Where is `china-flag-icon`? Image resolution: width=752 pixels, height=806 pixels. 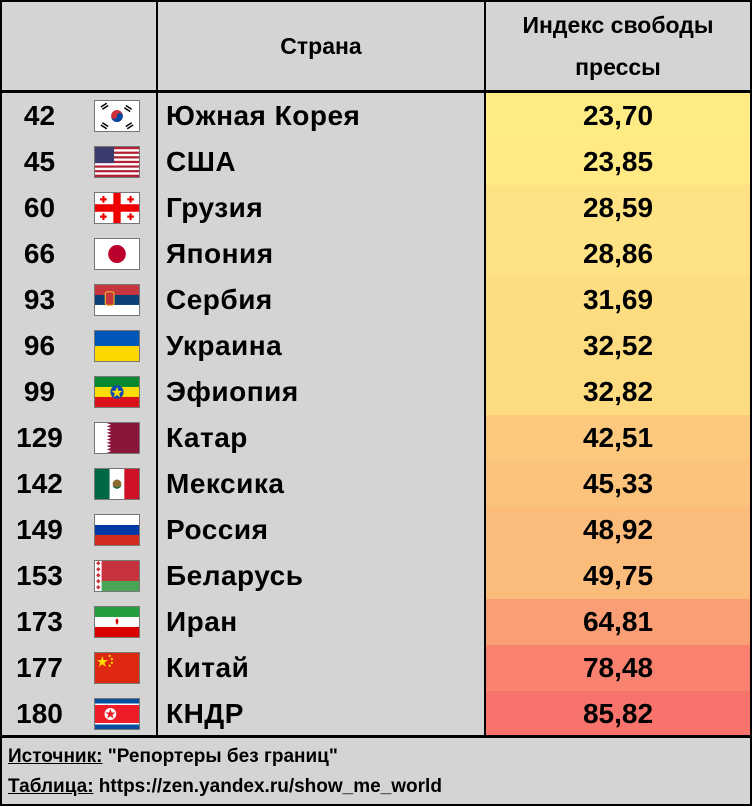 china-flag-icon is located at coordinates (116, 668).